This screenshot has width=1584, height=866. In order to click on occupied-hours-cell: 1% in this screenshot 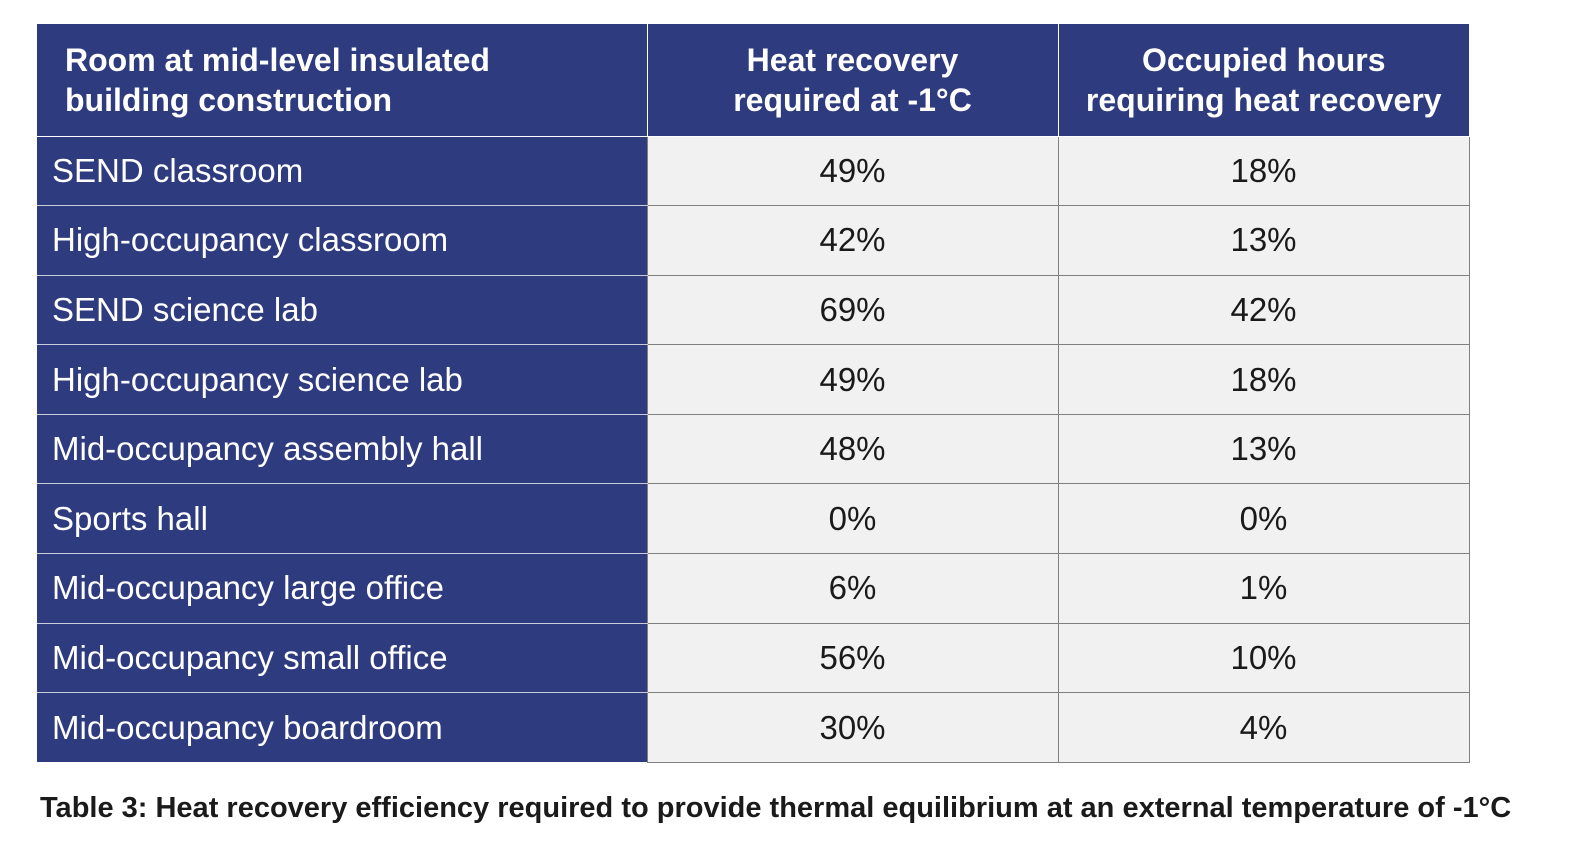, I will do `click(1264, 588)`.